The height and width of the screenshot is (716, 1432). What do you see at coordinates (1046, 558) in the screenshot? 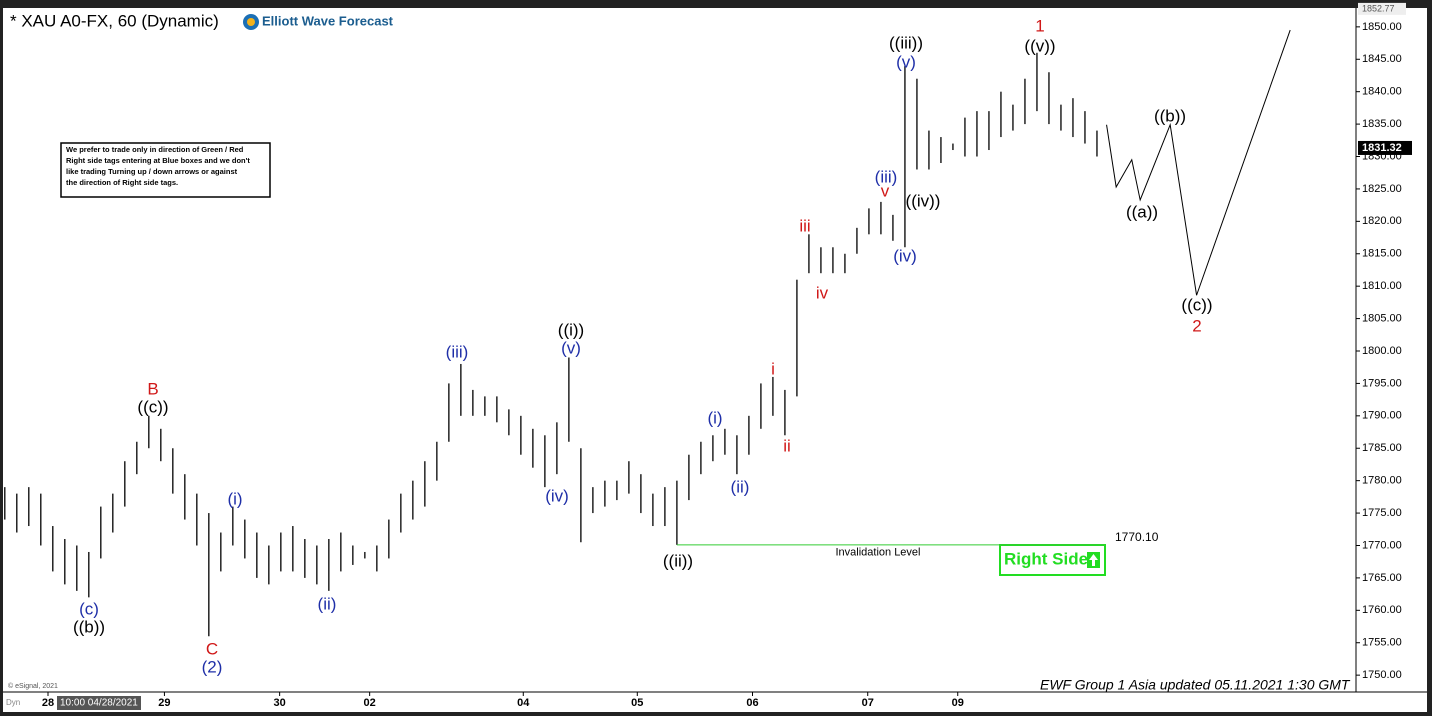
I see `right-side-text: Right Side` at bounding box center [1046, 558].